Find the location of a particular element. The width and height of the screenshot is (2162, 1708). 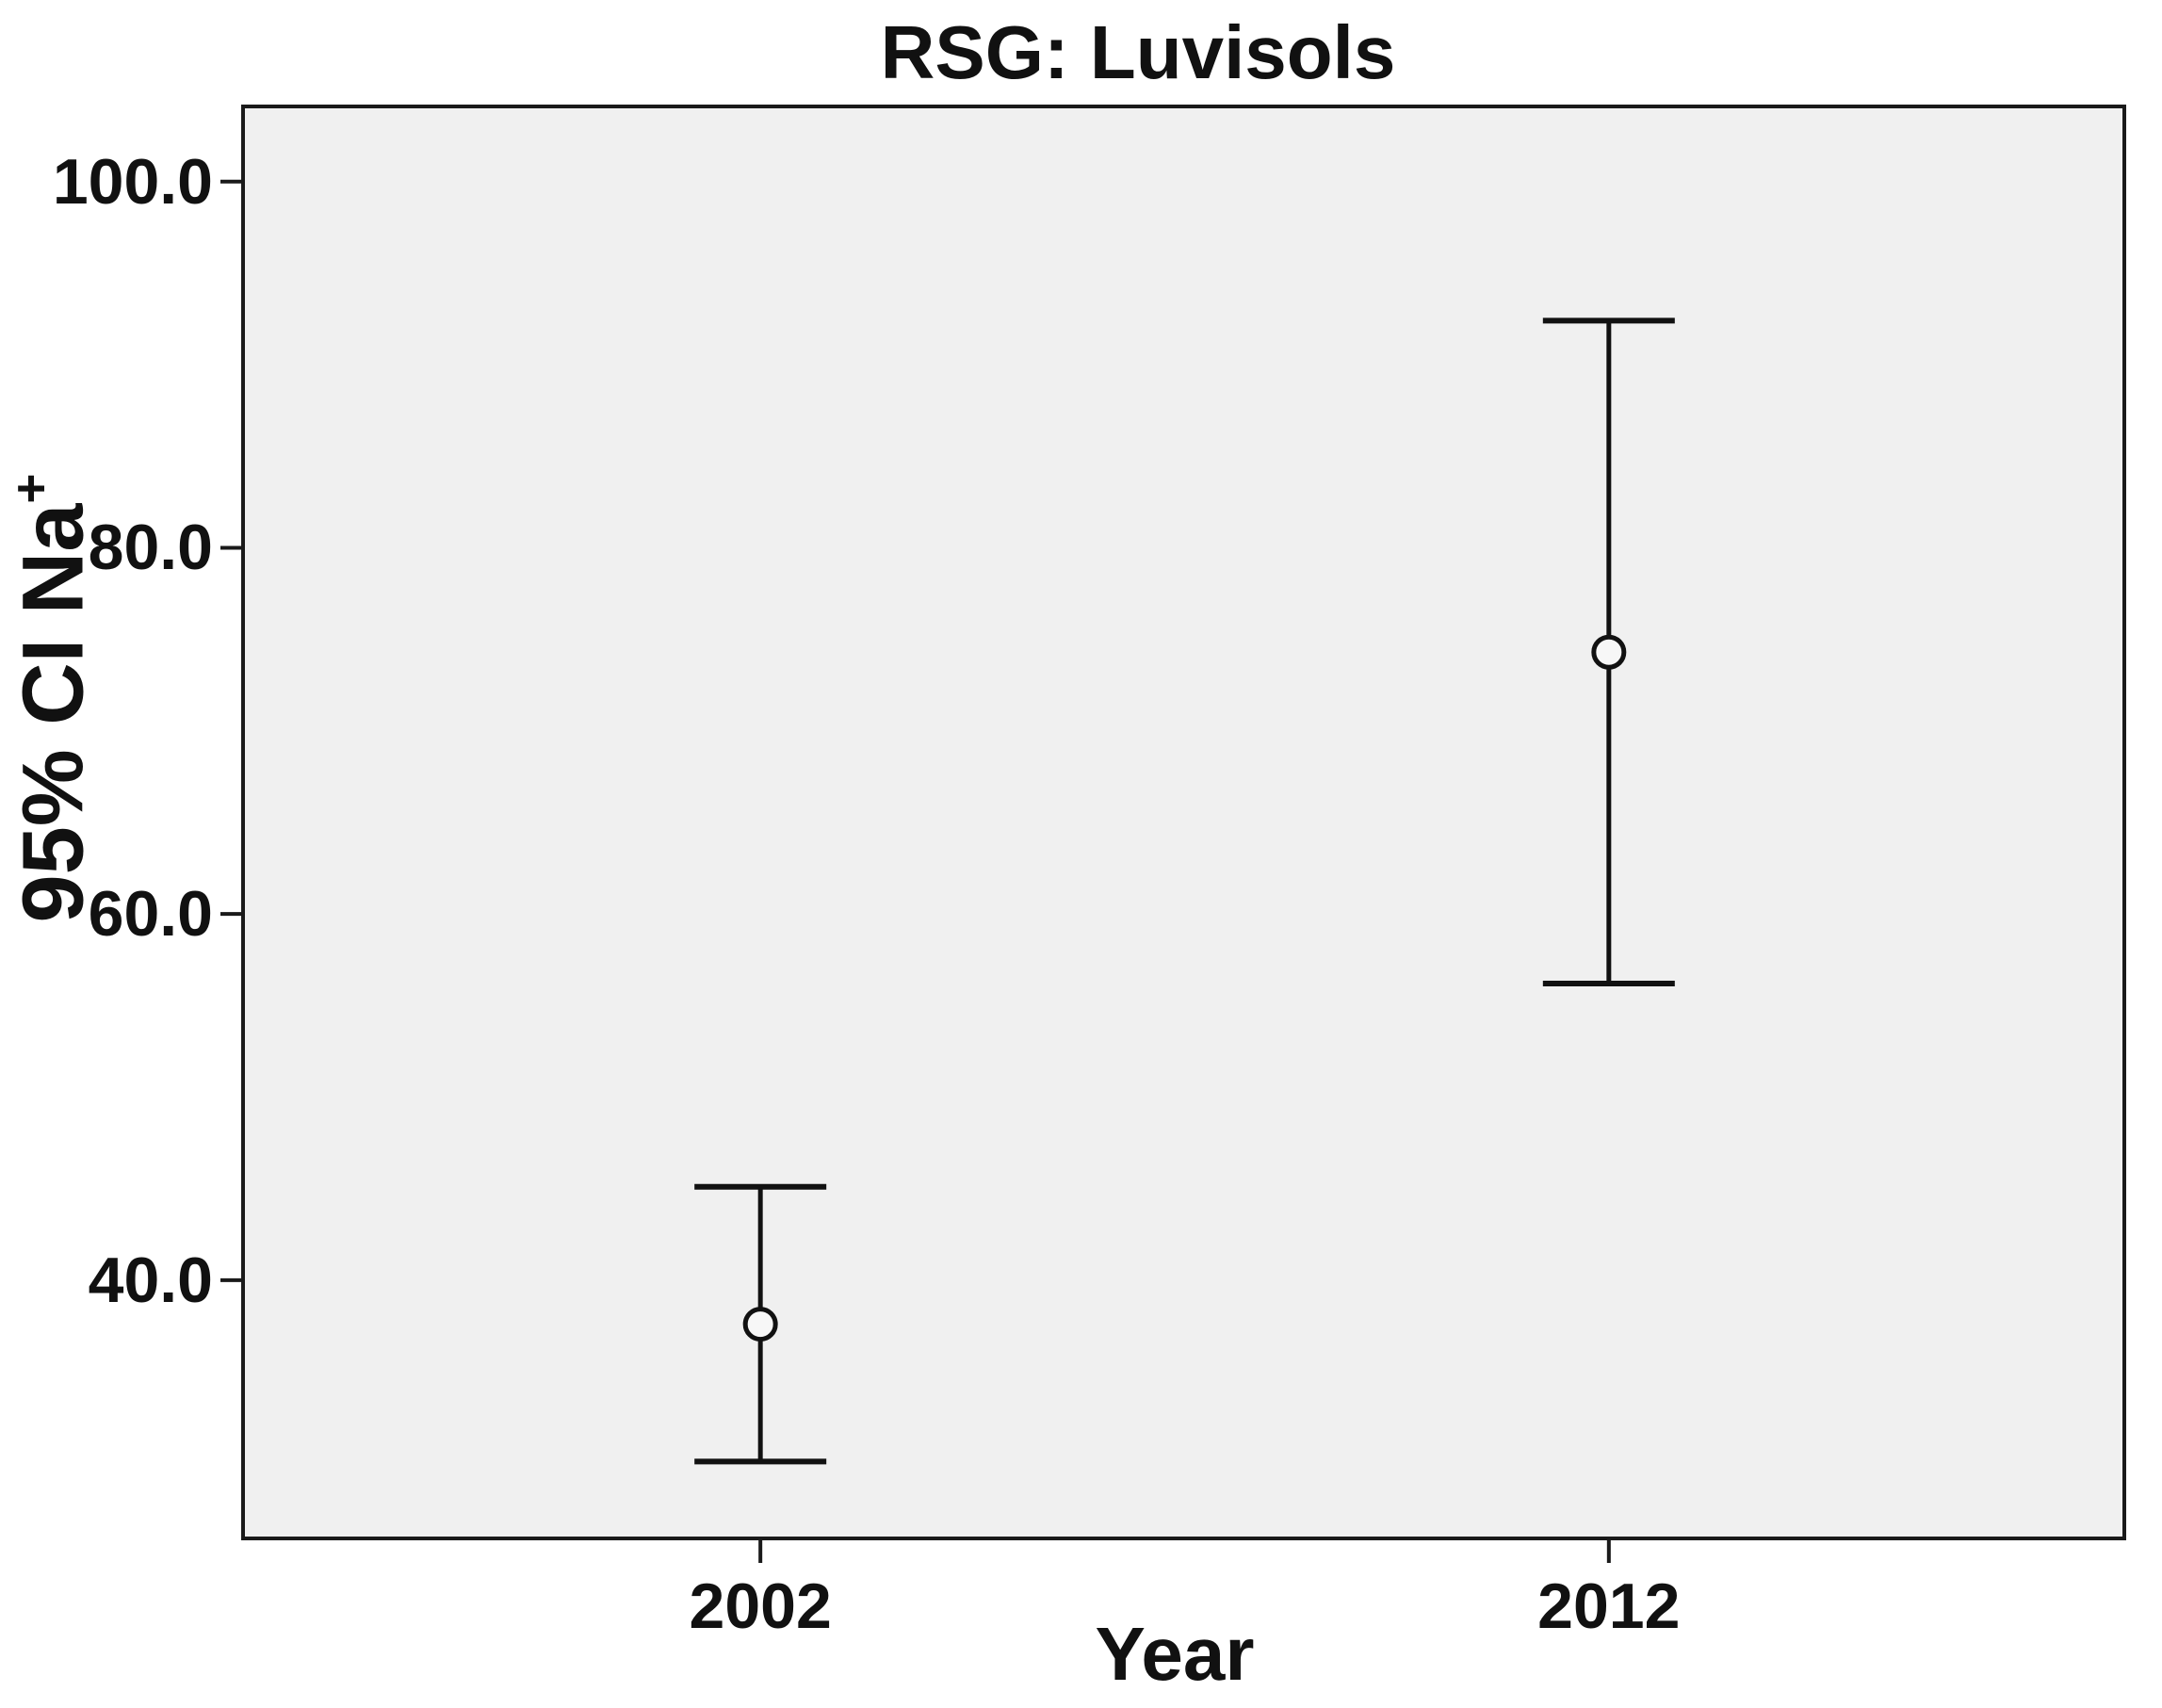

x-tick-label-2012: 2012 is located at coordinates (1609, 1606).